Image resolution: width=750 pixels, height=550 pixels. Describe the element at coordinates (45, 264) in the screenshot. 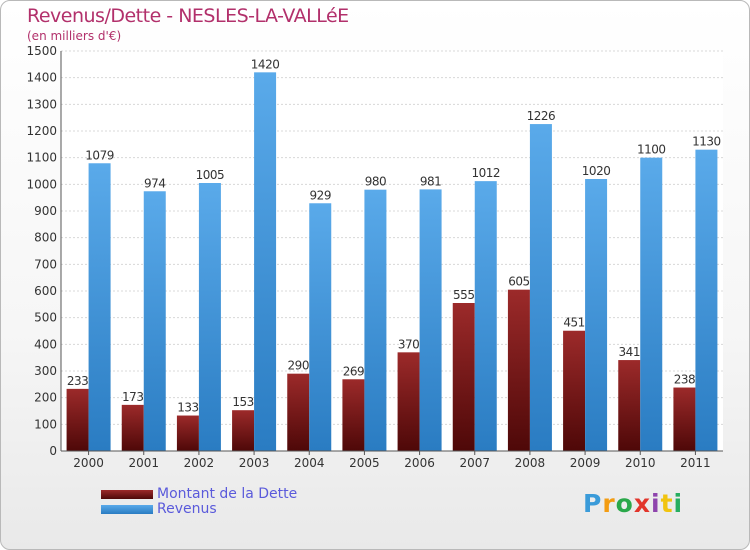

I see `y-tick-label: 700` at that location.